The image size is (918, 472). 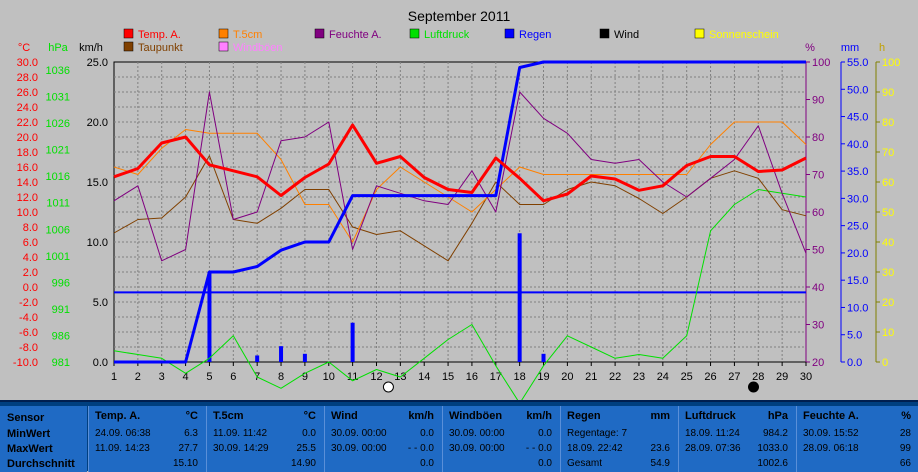 What do you see at coordinates (258, 48) in the screenshot?
I see `legend-item: Windböen` at bounding box center [258, 48].